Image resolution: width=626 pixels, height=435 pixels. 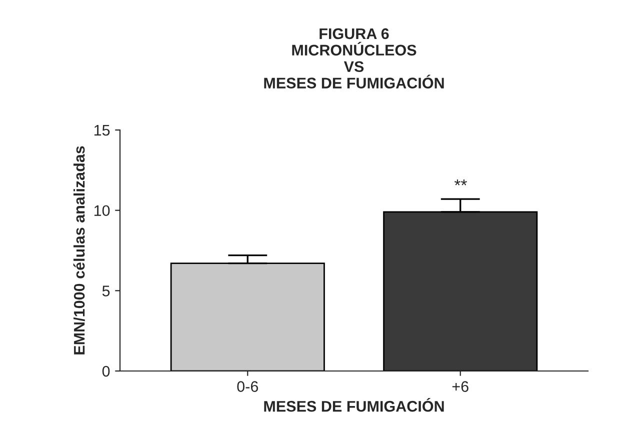 What do you see at coordinates (460, 386) in the screenshot?
I see `x-tick-label: +6` at bounding box center [460, 386].